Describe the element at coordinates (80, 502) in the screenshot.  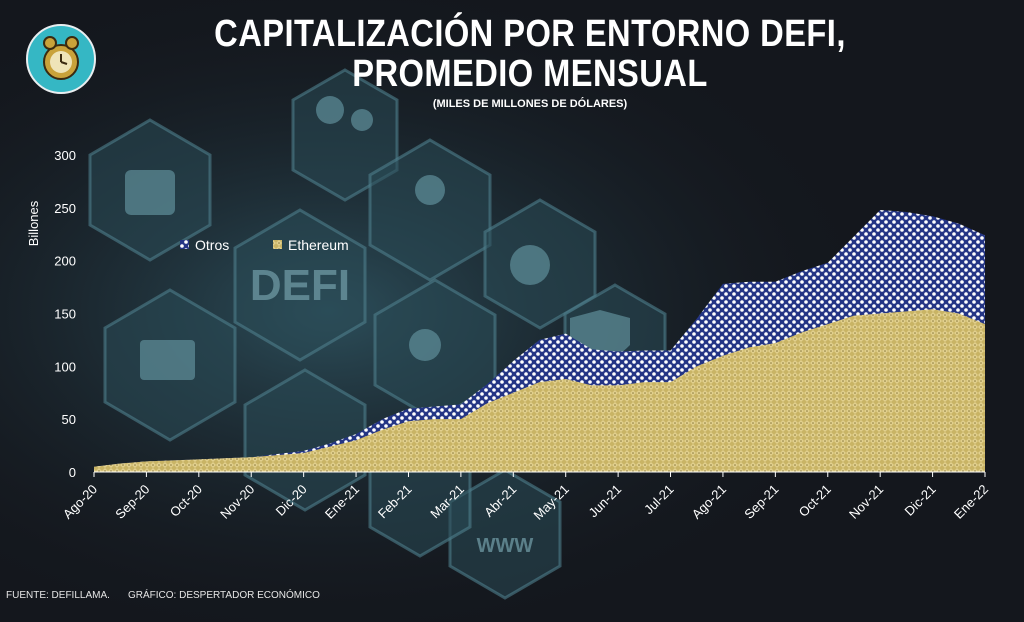
I see `x-tick-label: Ago-20` at that location.